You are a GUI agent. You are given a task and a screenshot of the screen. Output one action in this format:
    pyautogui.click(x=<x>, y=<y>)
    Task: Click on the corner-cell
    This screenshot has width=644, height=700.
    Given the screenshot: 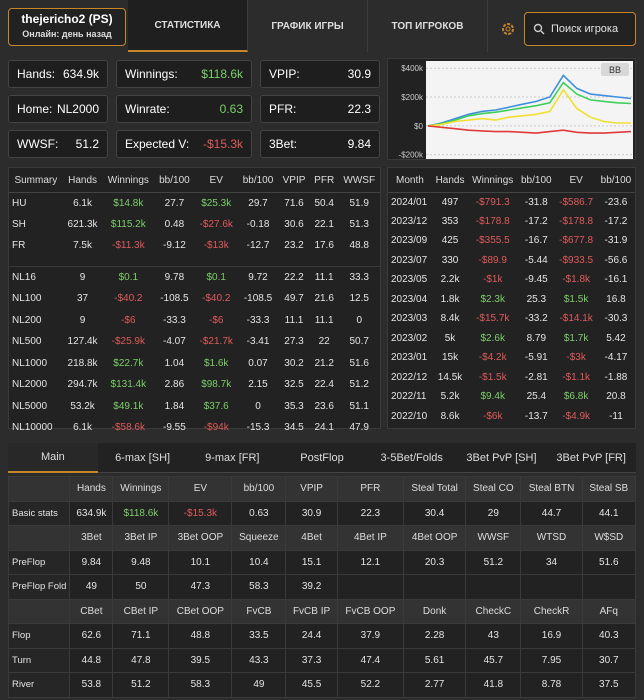 What is the action you would take?
    pyautogui.click(x=39, y=611)
    